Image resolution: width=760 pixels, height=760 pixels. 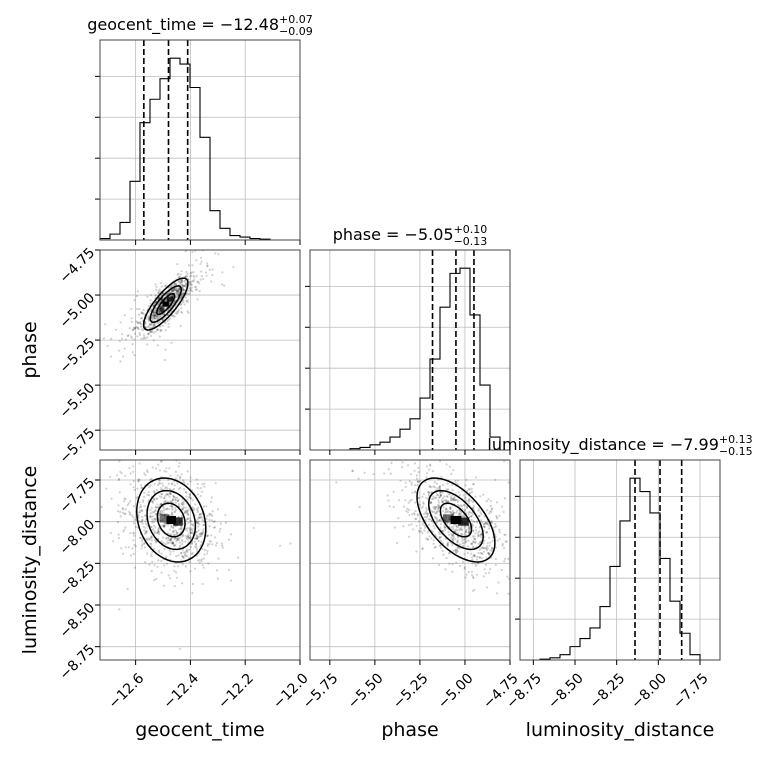 I want to click on panel-frame, so click(x=620, y=560).